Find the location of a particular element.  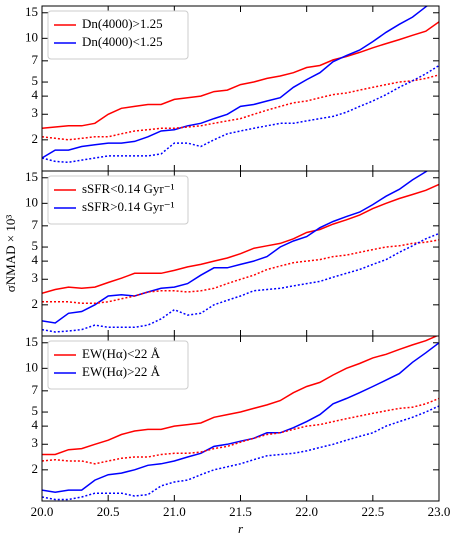

x-tick-label: 23.0 is located at coordinates (439, 511).